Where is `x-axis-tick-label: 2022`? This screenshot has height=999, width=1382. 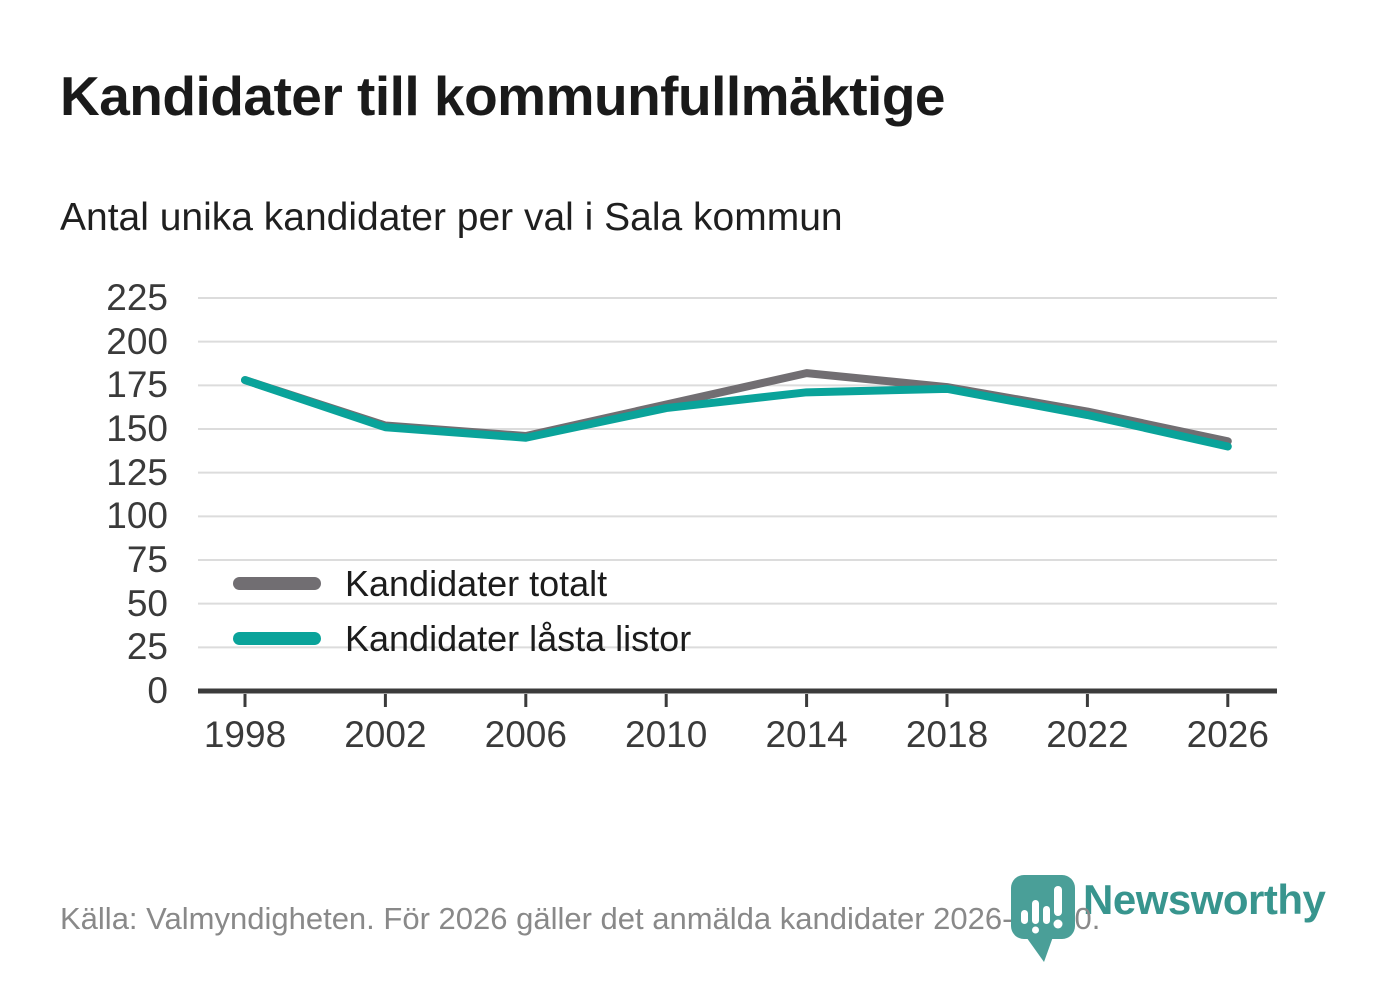 x-axis-tick-label: 2022 is located at coordinates (1087, 734).